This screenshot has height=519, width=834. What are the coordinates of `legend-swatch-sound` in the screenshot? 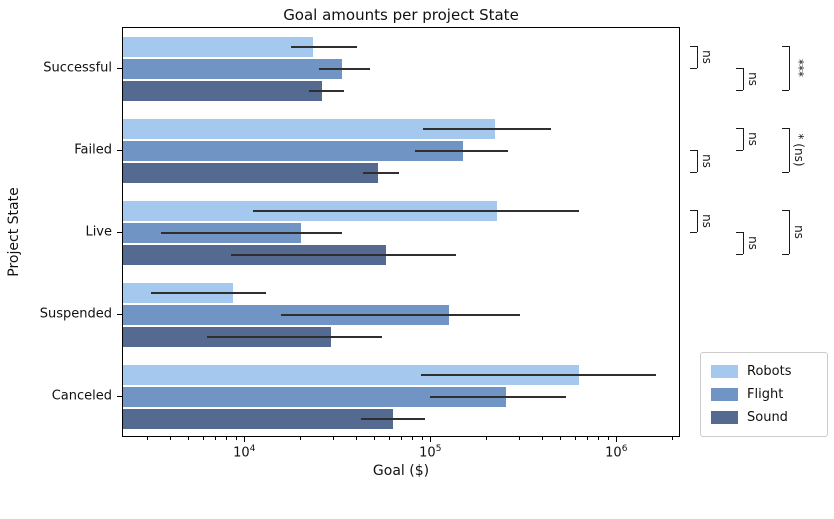 It's located at (724, 417).